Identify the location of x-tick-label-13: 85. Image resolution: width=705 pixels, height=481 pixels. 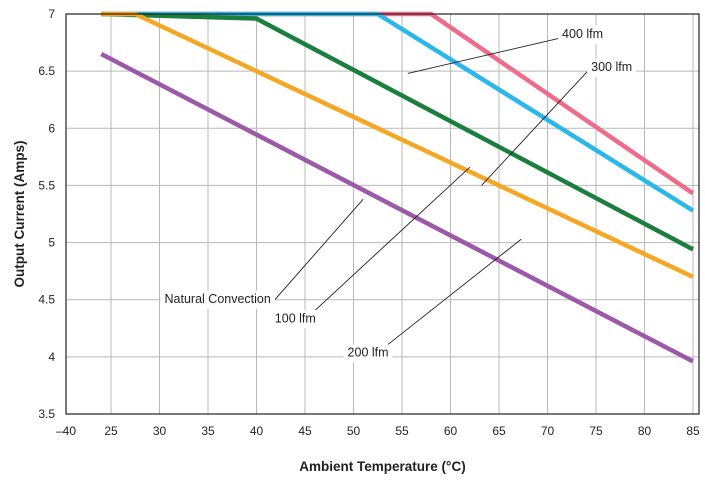
(693, 431).